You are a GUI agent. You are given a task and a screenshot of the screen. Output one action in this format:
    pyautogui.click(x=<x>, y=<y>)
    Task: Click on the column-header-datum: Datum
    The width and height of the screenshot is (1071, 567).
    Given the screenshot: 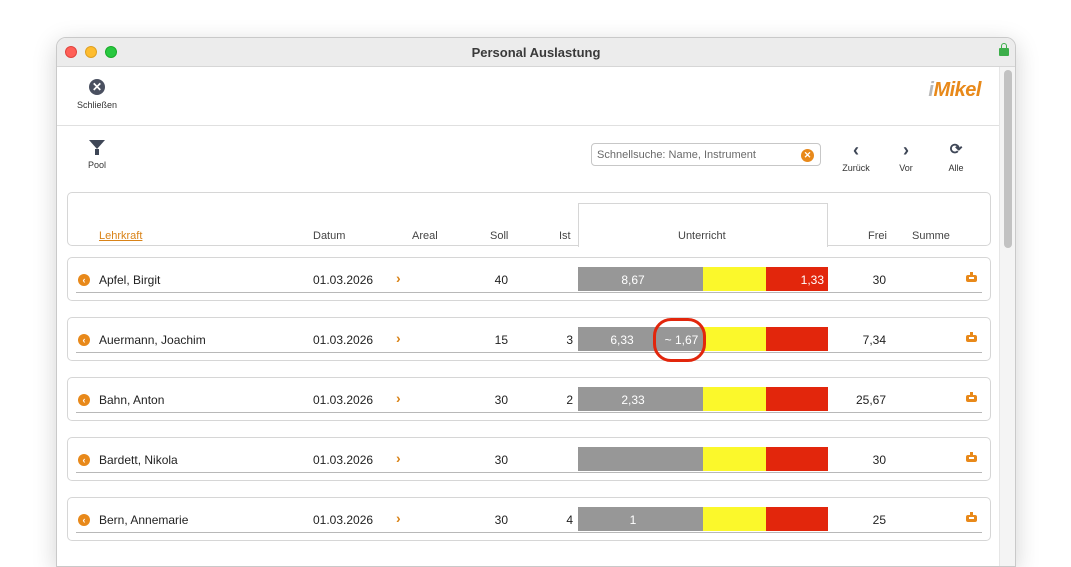 What is the action you would take?
    pyautogui.click(x=329, y=236)
    